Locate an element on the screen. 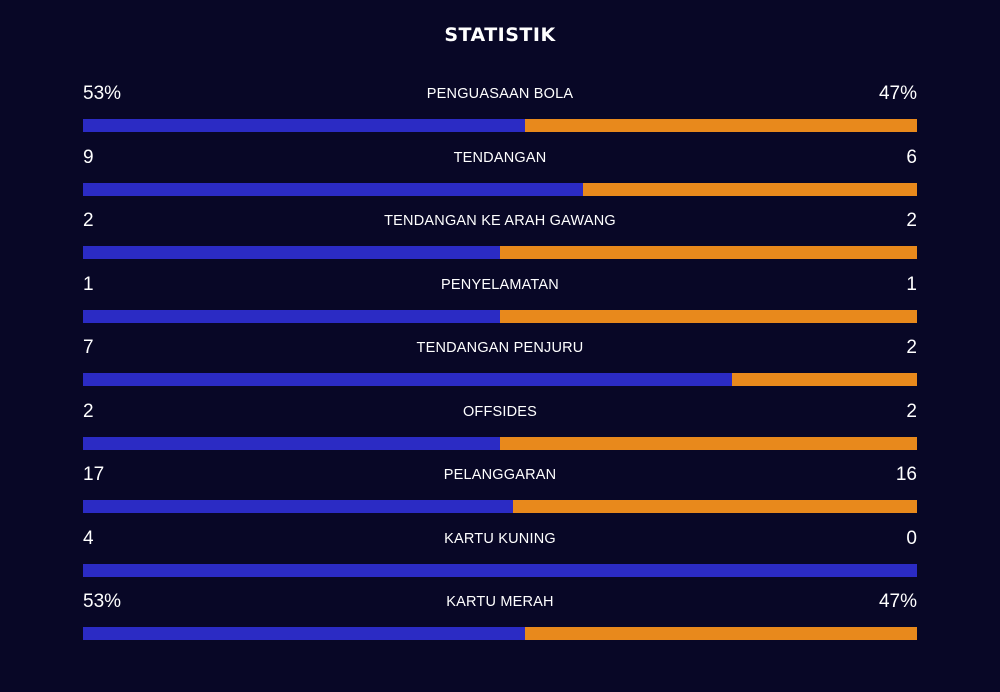  away-value: 1 is located at coordinates (911, 284).